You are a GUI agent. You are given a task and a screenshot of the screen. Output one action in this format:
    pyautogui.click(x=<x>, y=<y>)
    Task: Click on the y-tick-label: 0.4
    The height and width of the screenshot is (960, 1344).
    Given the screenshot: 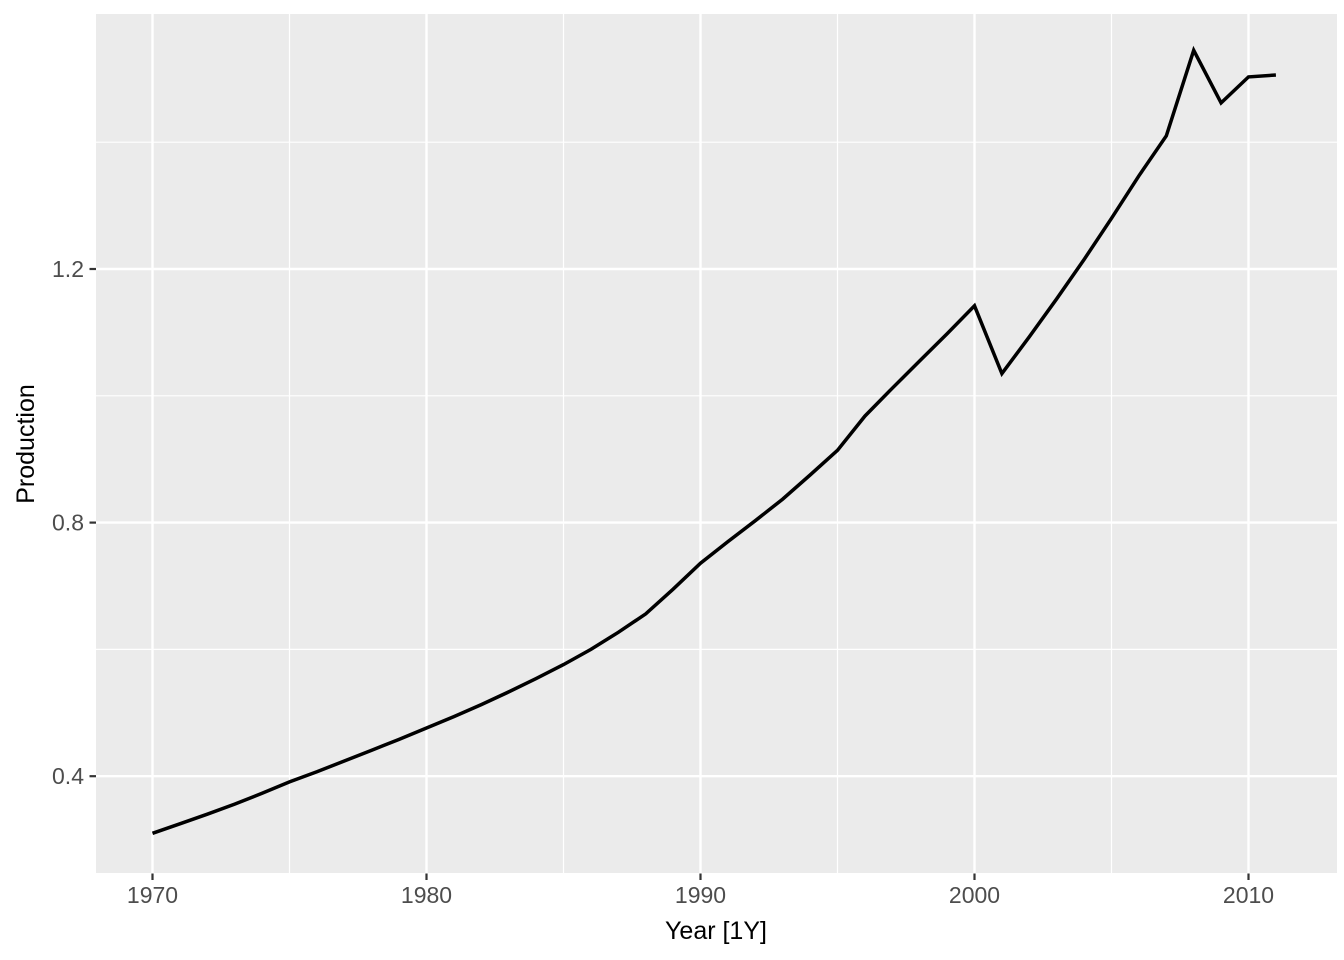 What is the action you would take?
    pyautogui.click(x=68, y=776)
    